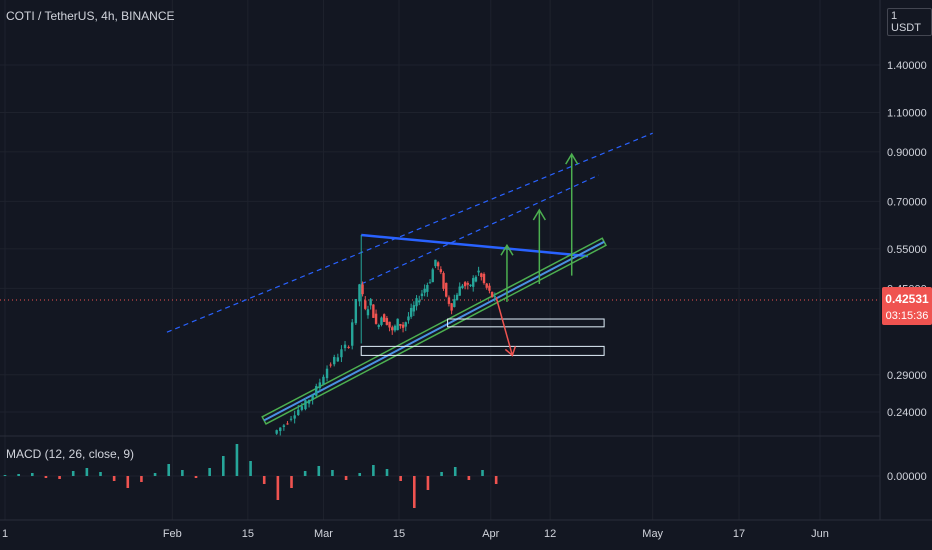 The image size is (932, 550). Describe the element at coordinates (739, 534) in the screenshot. I see `time-tick-label: 17` at that location.